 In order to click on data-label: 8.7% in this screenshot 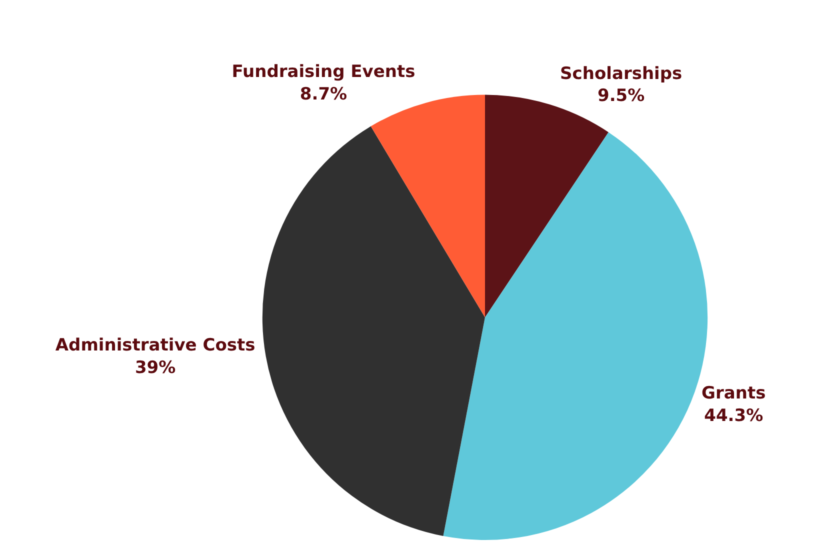, I will do `click(324, 94)`.